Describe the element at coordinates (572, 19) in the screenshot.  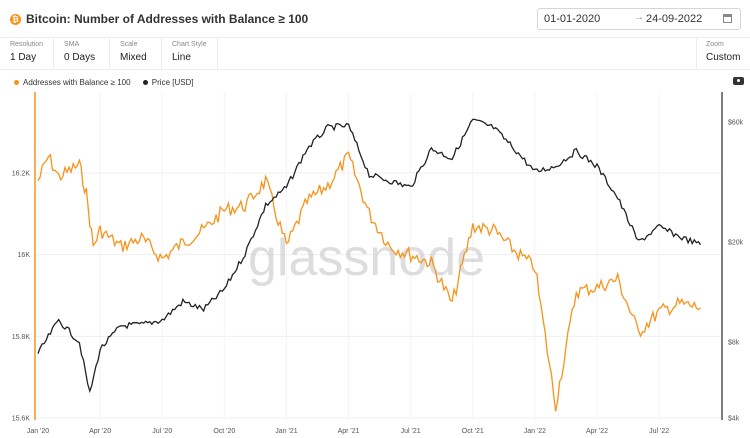
I see `date-from-input: 01-01-2020` at that location.